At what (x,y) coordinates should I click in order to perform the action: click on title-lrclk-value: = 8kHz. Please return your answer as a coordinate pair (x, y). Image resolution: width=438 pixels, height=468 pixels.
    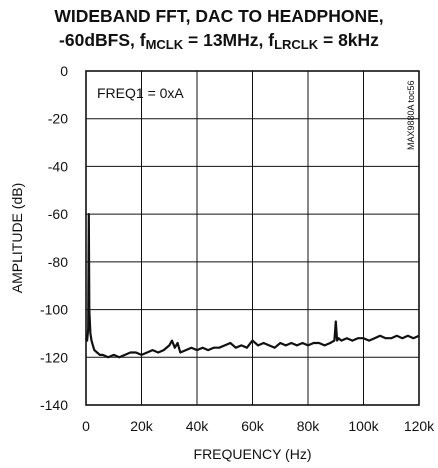
    Looking at the image, I should click on (348, 40).